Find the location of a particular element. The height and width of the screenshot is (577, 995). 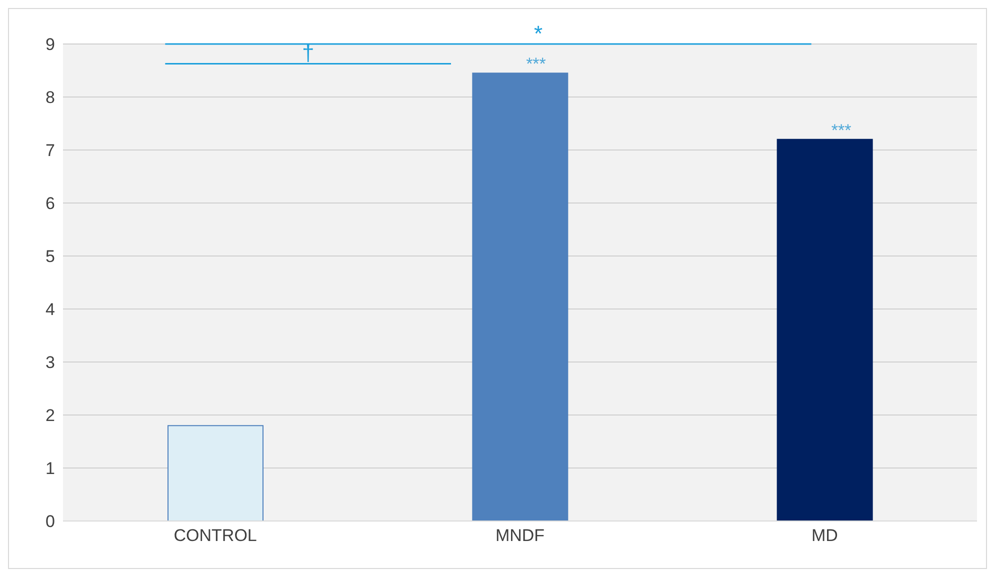

y-tick-label: 6 is located at coordinates (50, 204).